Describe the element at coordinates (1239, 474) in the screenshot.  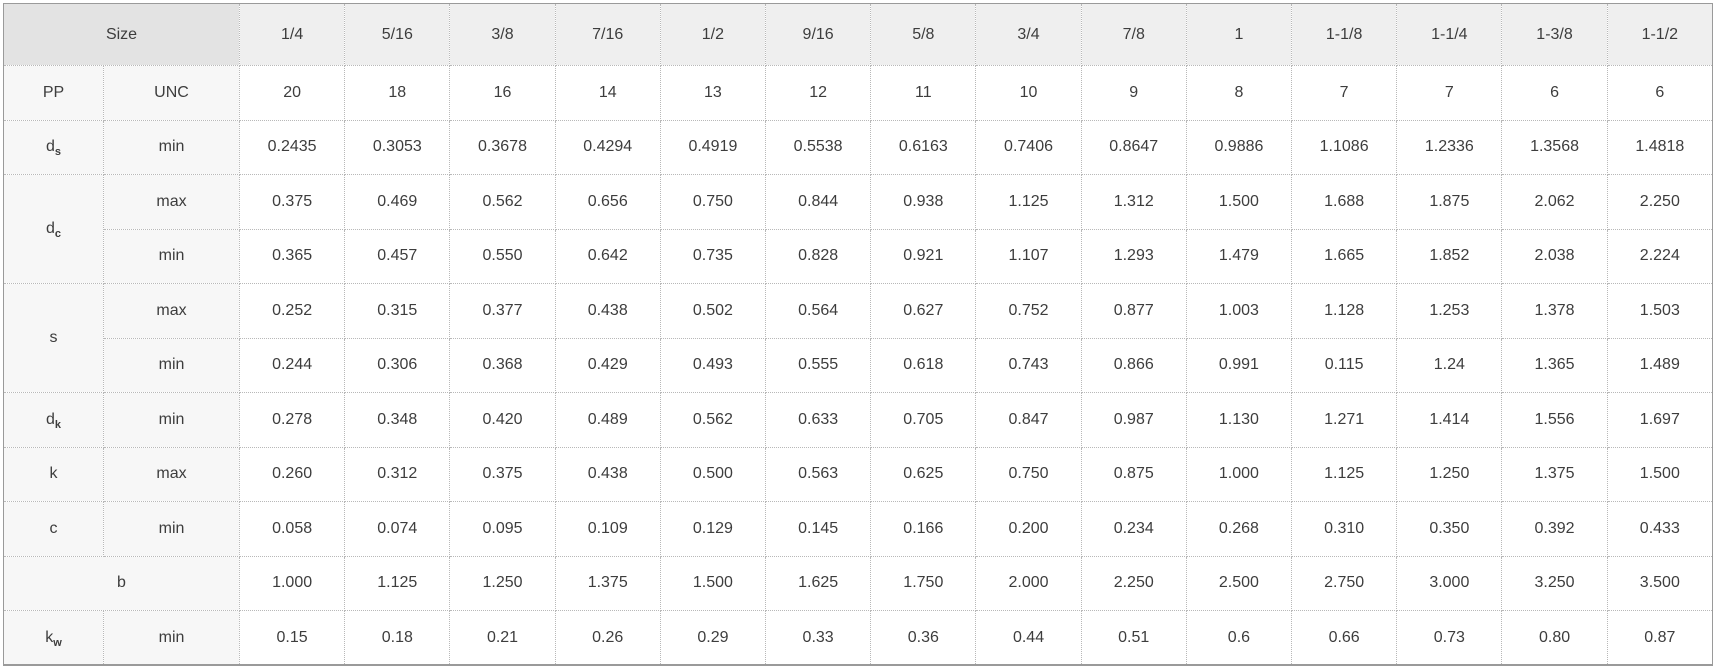
I see `value-cell-k-max-1: 1.000` at that location.